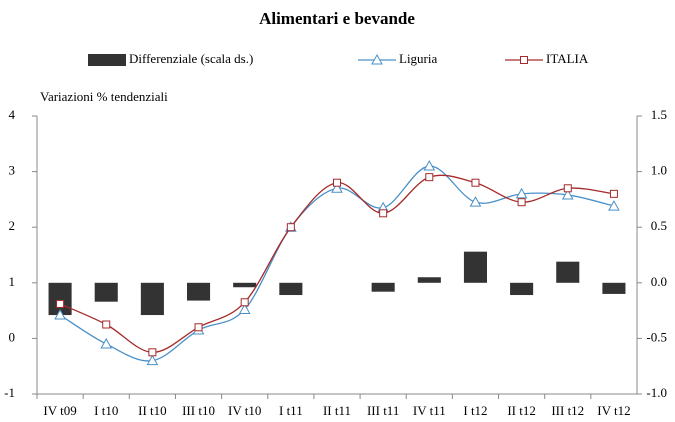 Image resolution: width=675 pixels, height=422 pixels. What do you see at coordinates (383, 410) in the screenshot?
I see `x-tick-label: III t11` at bounding box center [383, 410].